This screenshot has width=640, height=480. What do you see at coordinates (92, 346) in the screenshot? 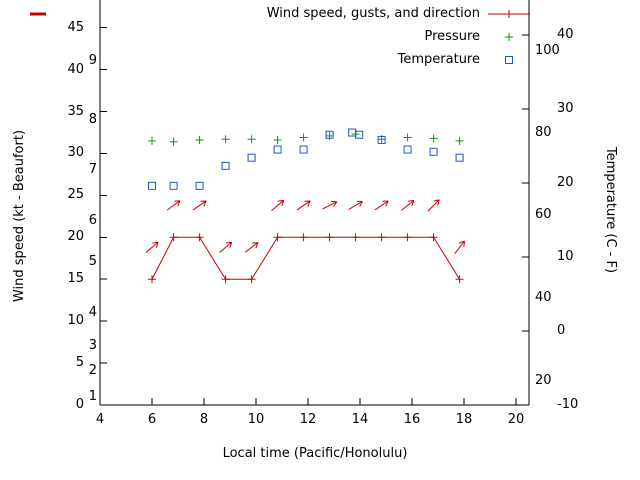
I see `beaufort-scale-label: 3` at bounding box center [92, 346].